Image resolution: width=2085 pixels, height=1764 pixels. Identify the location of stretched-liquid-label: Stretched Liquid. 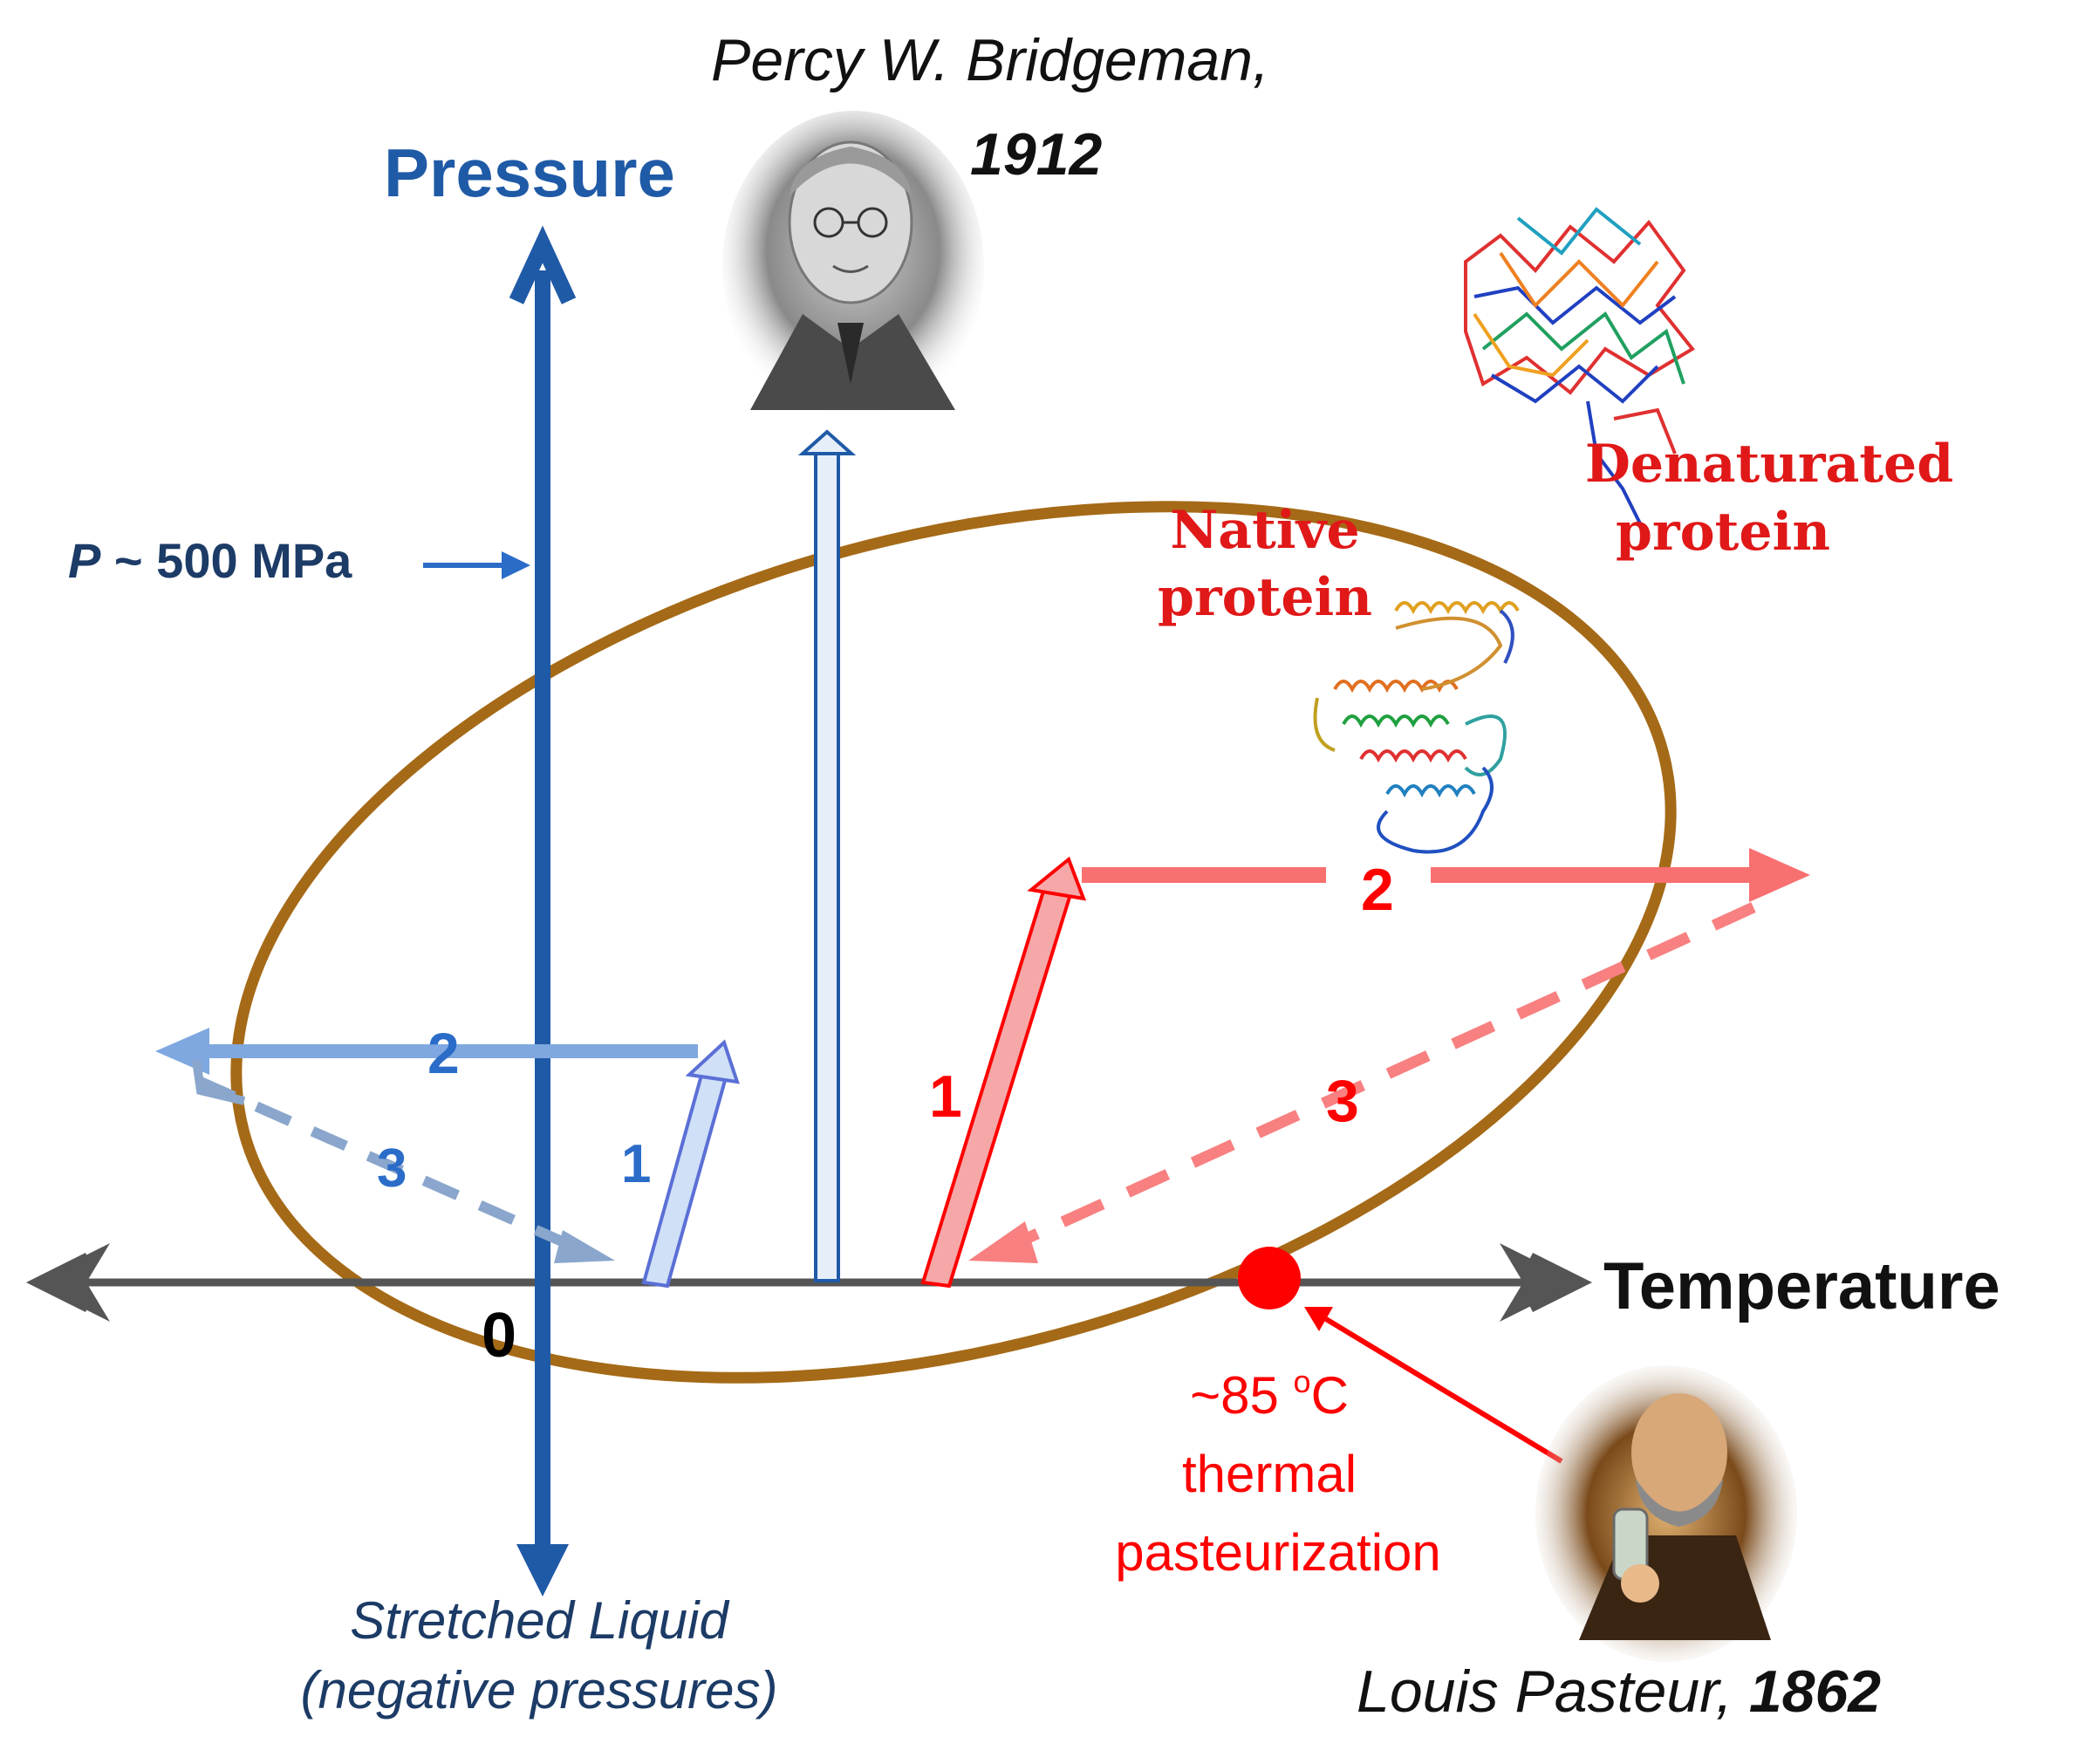
(539, 1620).